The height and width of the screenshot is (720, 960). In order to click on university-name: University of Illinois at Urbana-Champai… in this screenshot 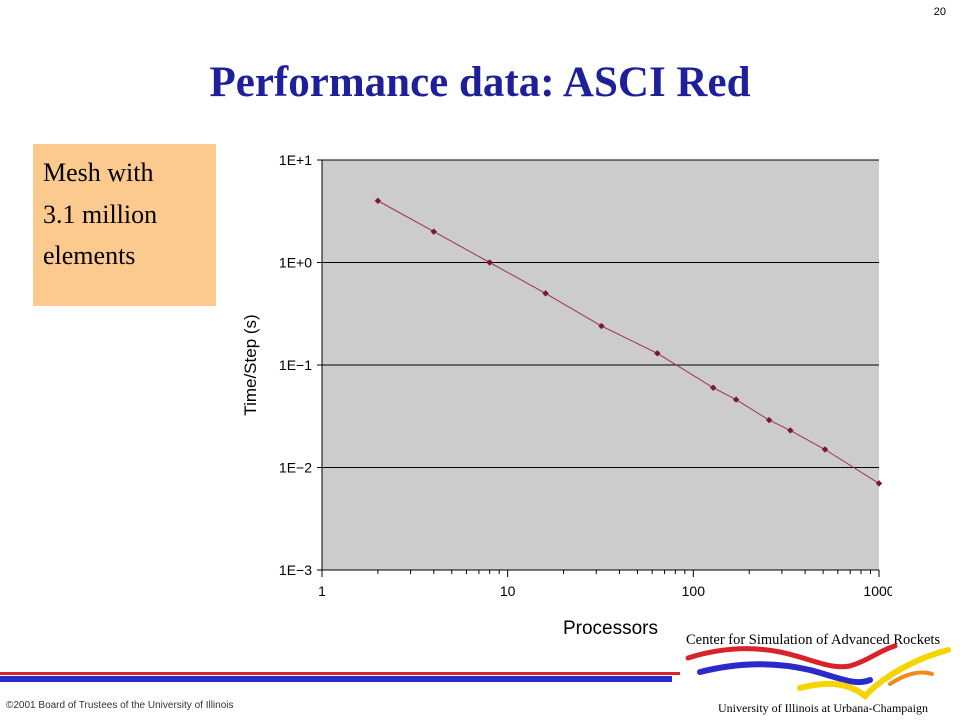, I will do `click(823, 708)`.